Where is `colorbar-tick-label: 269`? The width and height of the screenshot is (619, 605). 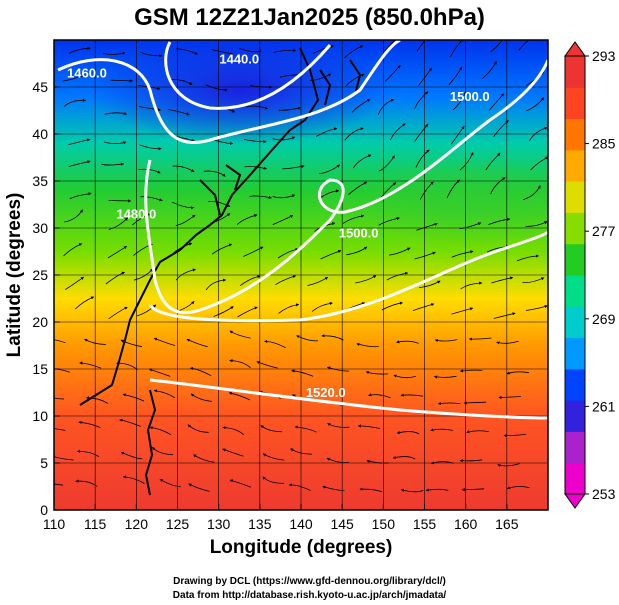 colorbar-tick-label: 269 is located at coordinates (604, 319).